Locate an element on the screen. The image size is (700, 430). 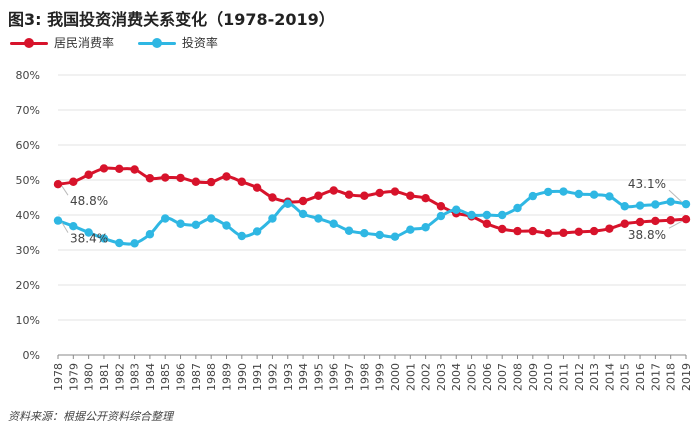
y-axis: 0% 10% 20% 30% 40% 50% 60% 70% 80% is located at coordinates (28, 215).